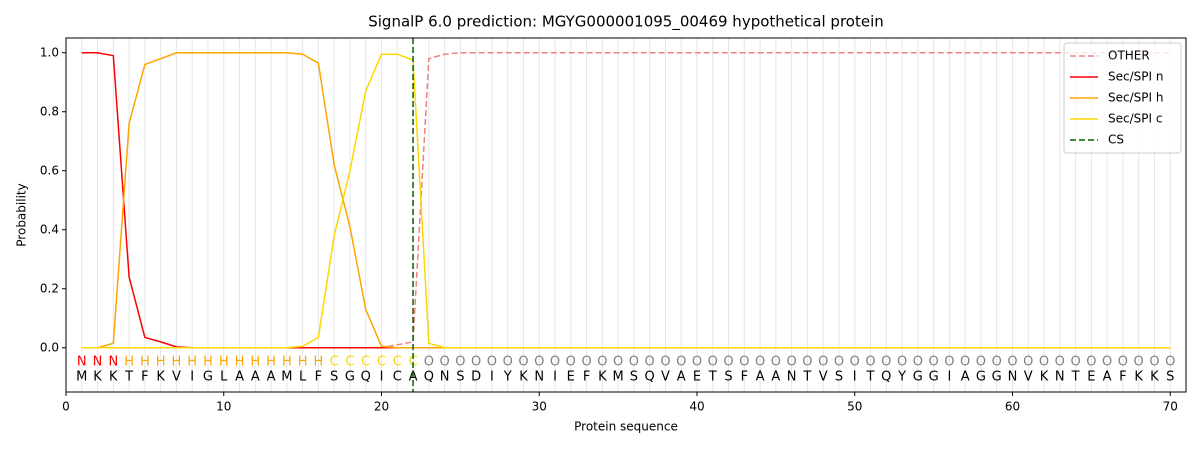 The image size is (1200, 454). What do you see at coordinates (381, 407) in the screenshot?
I see `x-tick-label: 20` at bounding box center [381, 407].